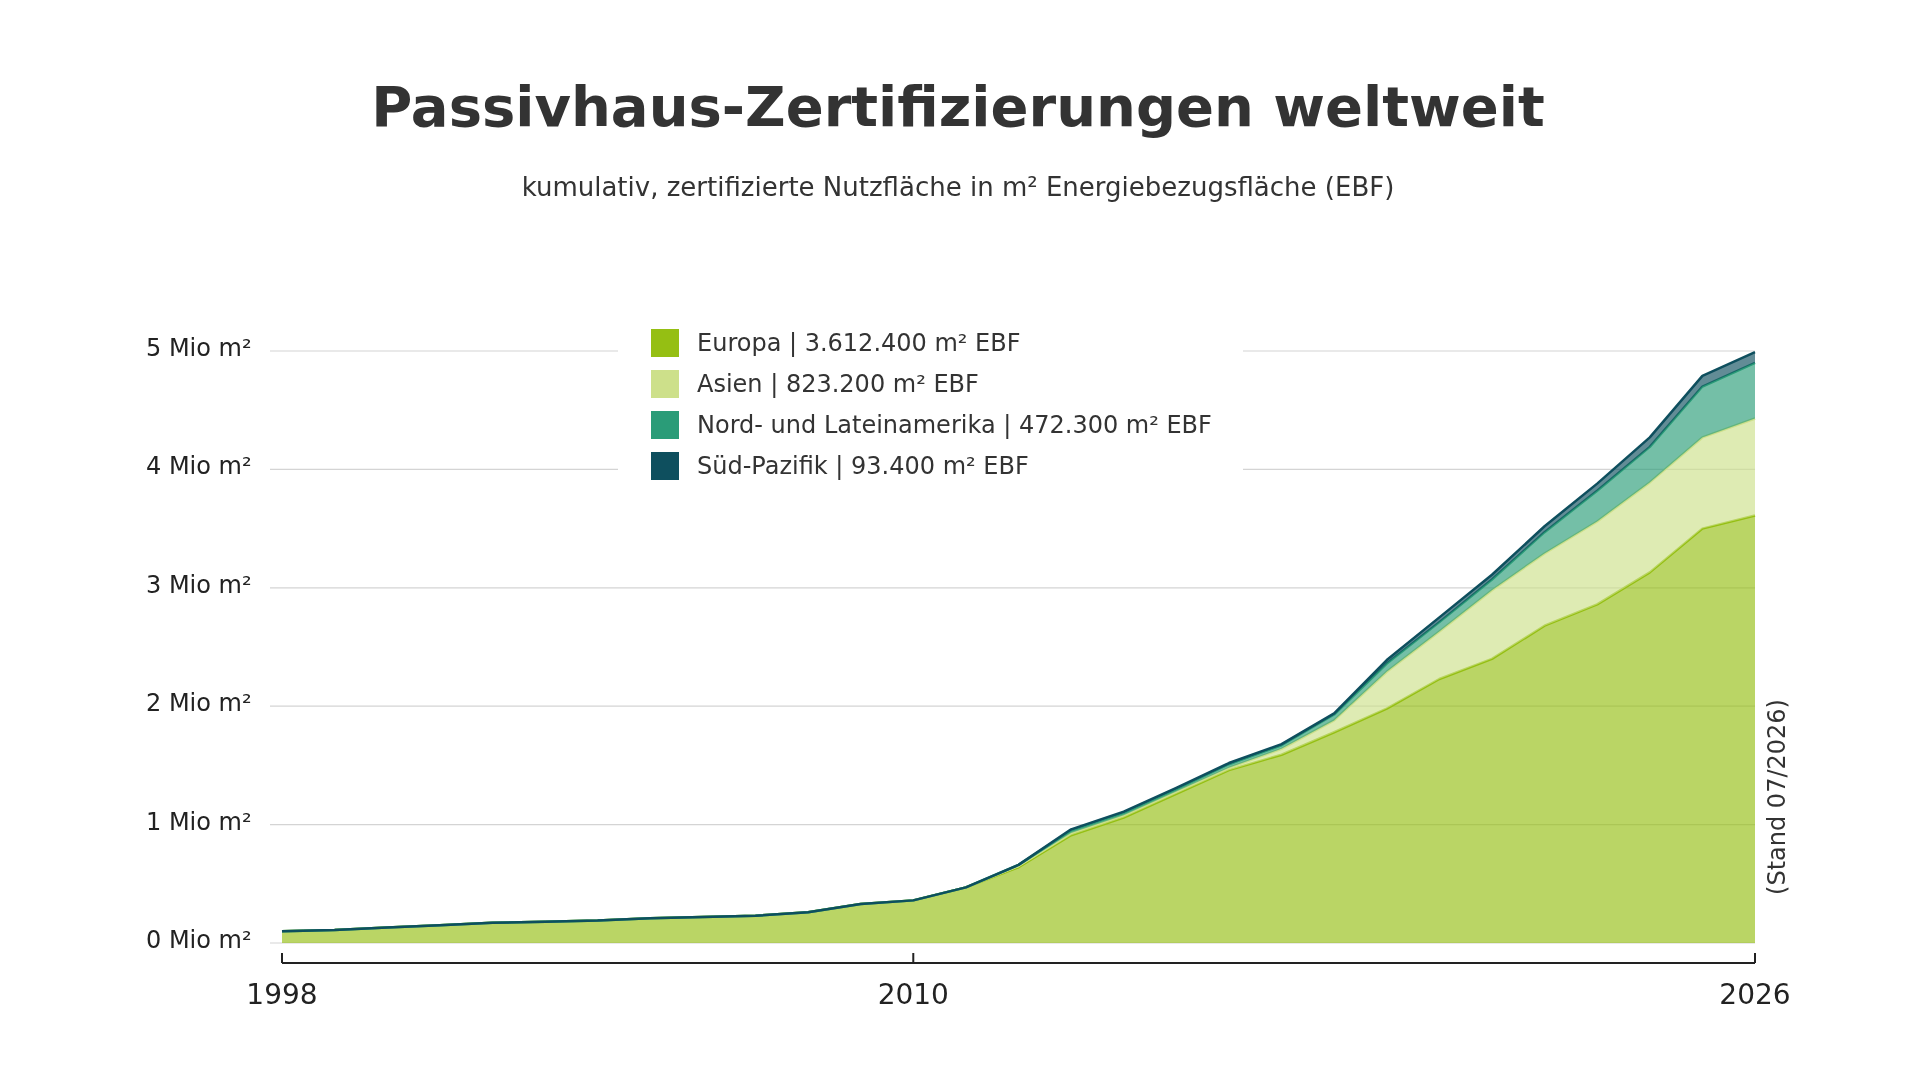 The height and width of the screenshot is (1080, 1920). I want to click on x-tick-label: 1998, so click(282, 994).